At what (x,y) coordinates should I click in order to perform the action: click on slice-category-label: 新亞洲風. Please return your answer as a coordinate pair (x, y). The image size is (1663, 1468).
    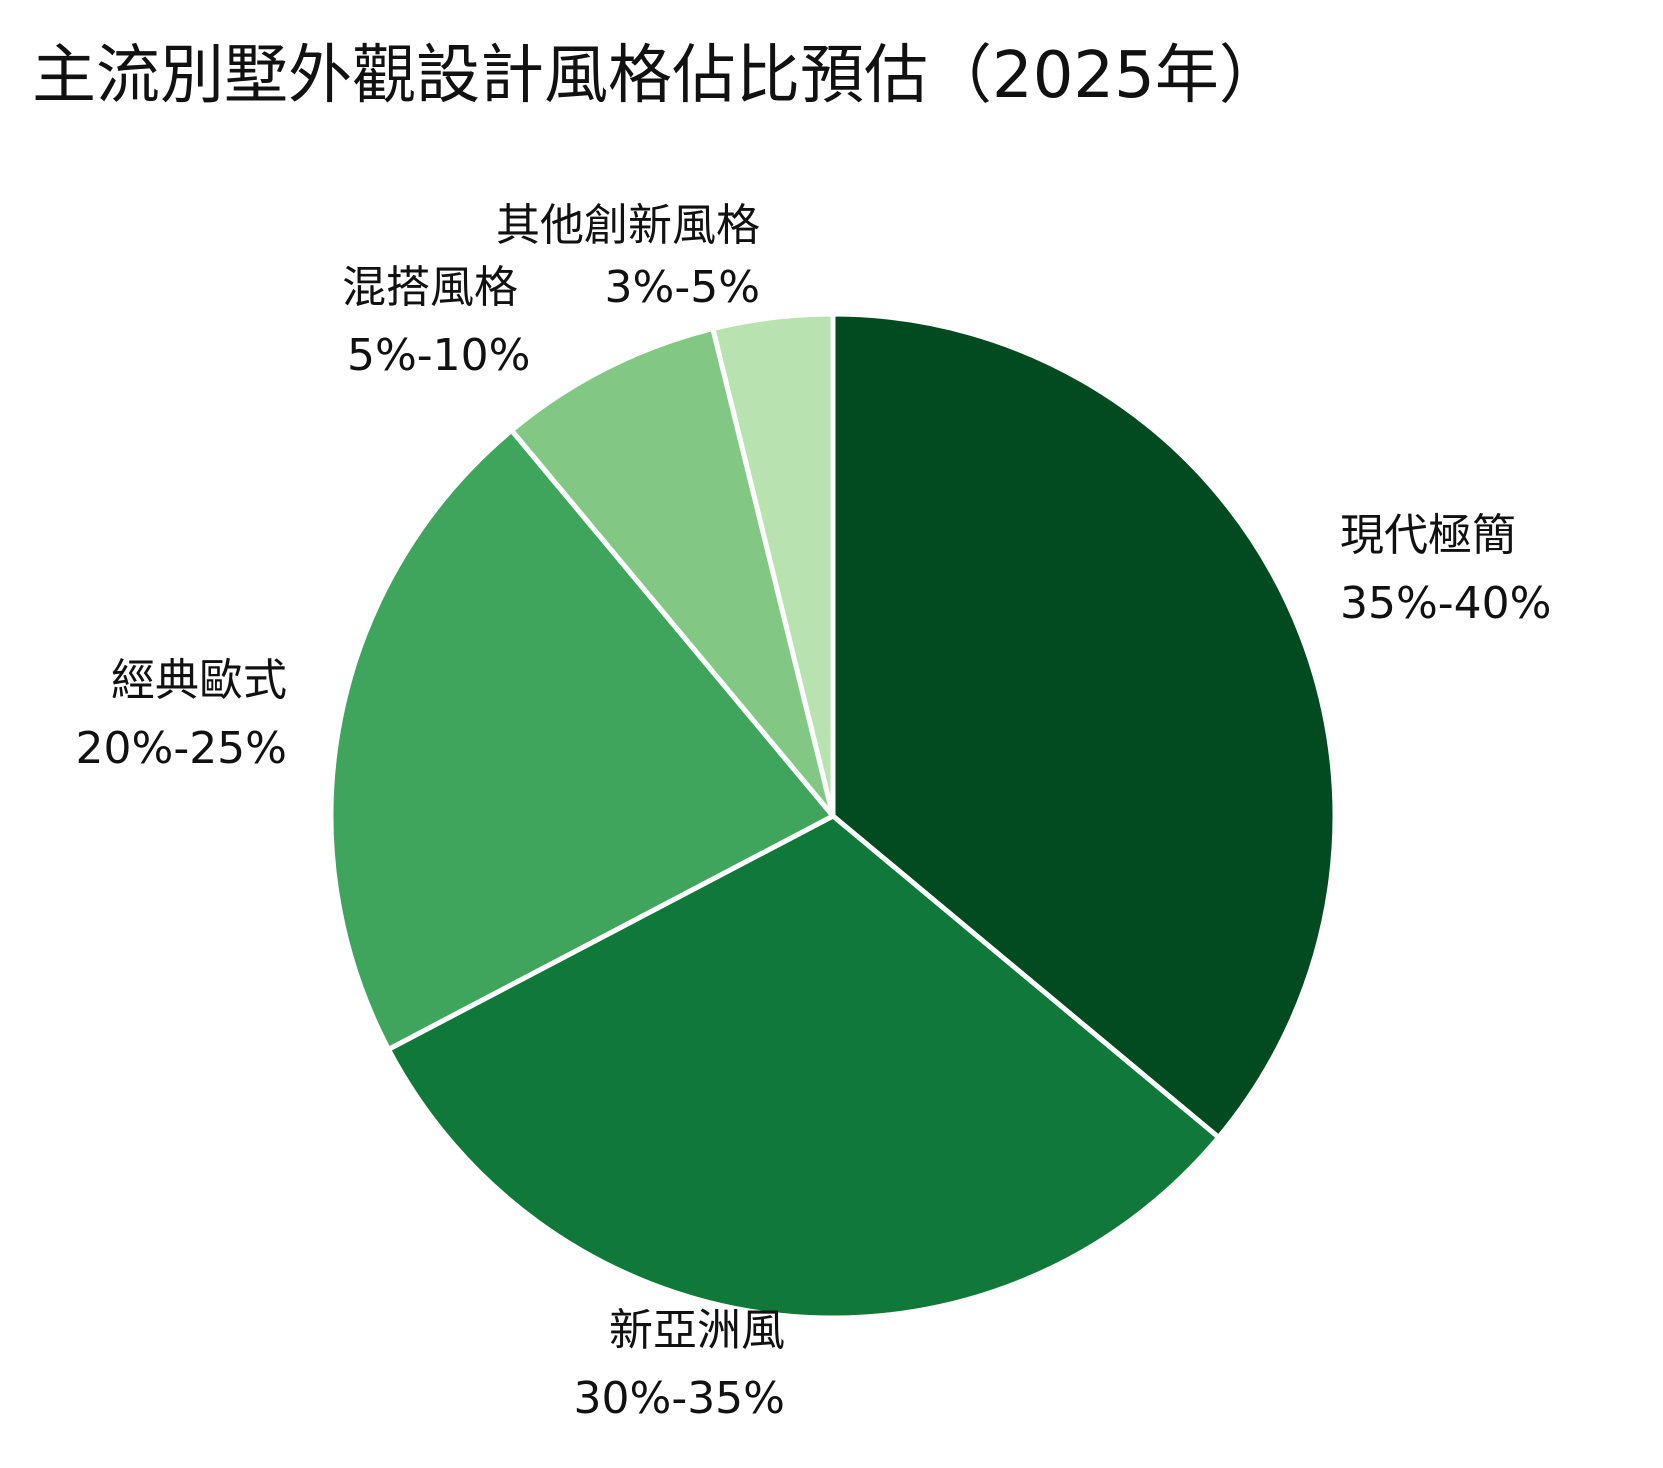
    Looking at the image, I should click on (697, 1330).